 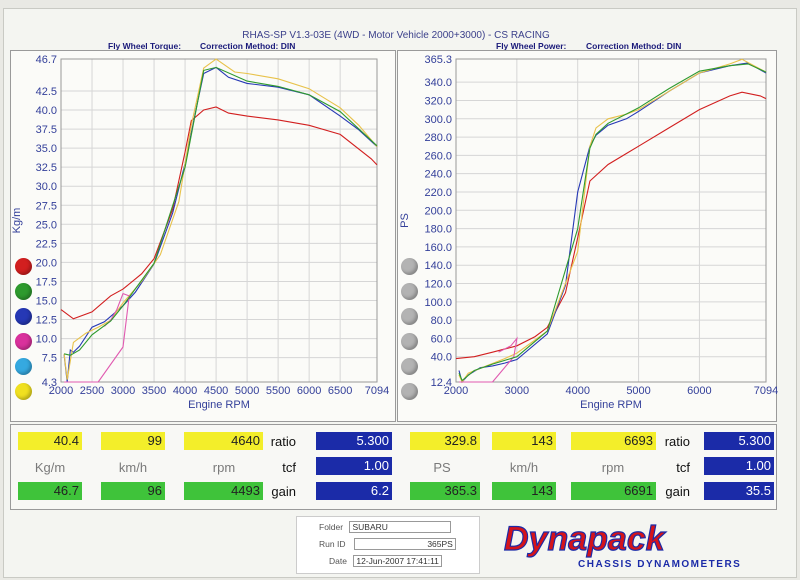 I want to click on right-correction-label: Correction Method: DIN, so click(x=634, y=46).